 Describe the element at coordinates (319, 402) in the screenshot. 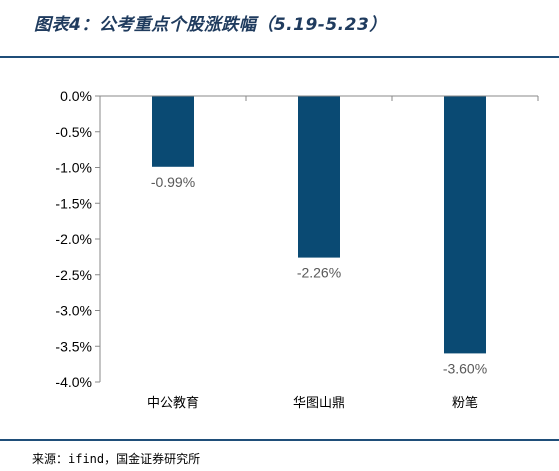

I see `x-category-label: 华图山鼎` at that location.